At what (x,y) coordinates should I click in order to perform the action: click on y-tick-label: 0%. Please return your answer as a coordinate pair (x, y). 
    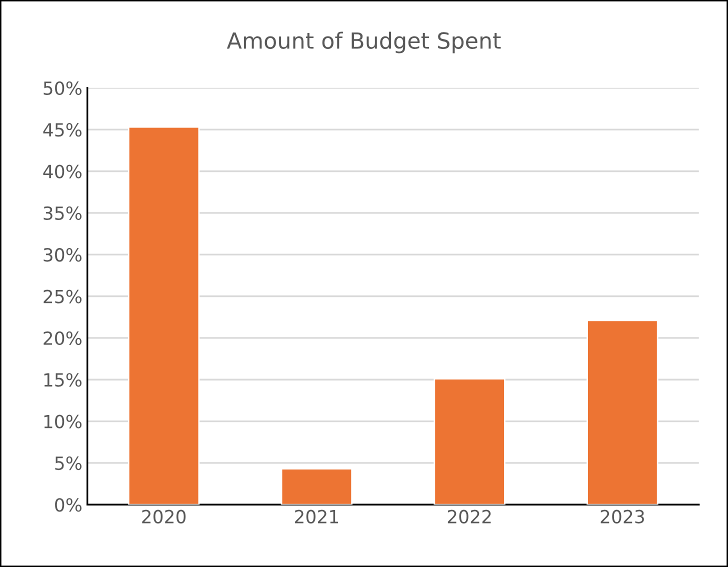
    Looking at the image, I should click on (68, 505).